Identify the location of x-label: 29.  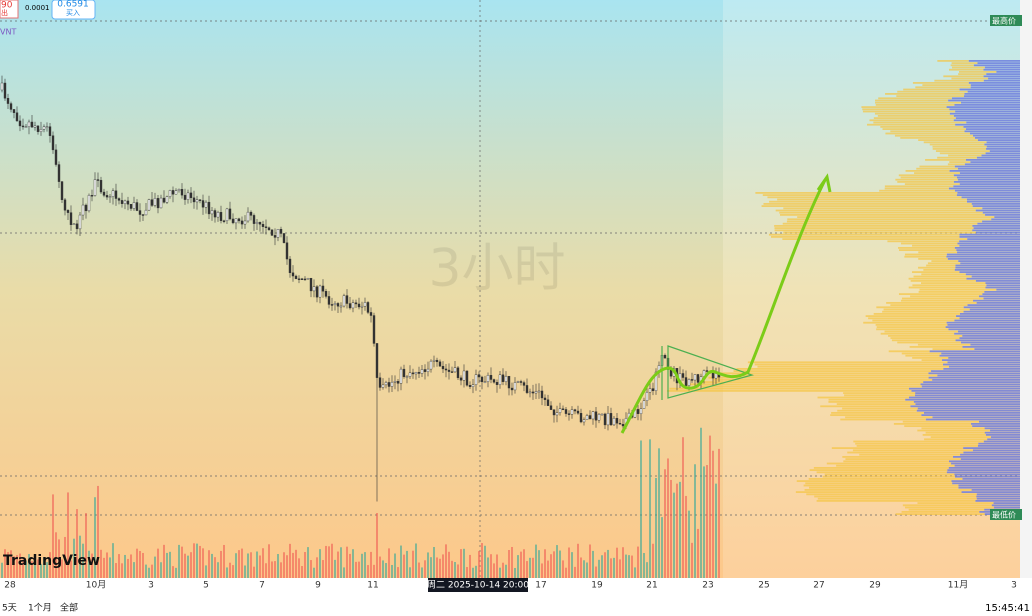
(875, 586).